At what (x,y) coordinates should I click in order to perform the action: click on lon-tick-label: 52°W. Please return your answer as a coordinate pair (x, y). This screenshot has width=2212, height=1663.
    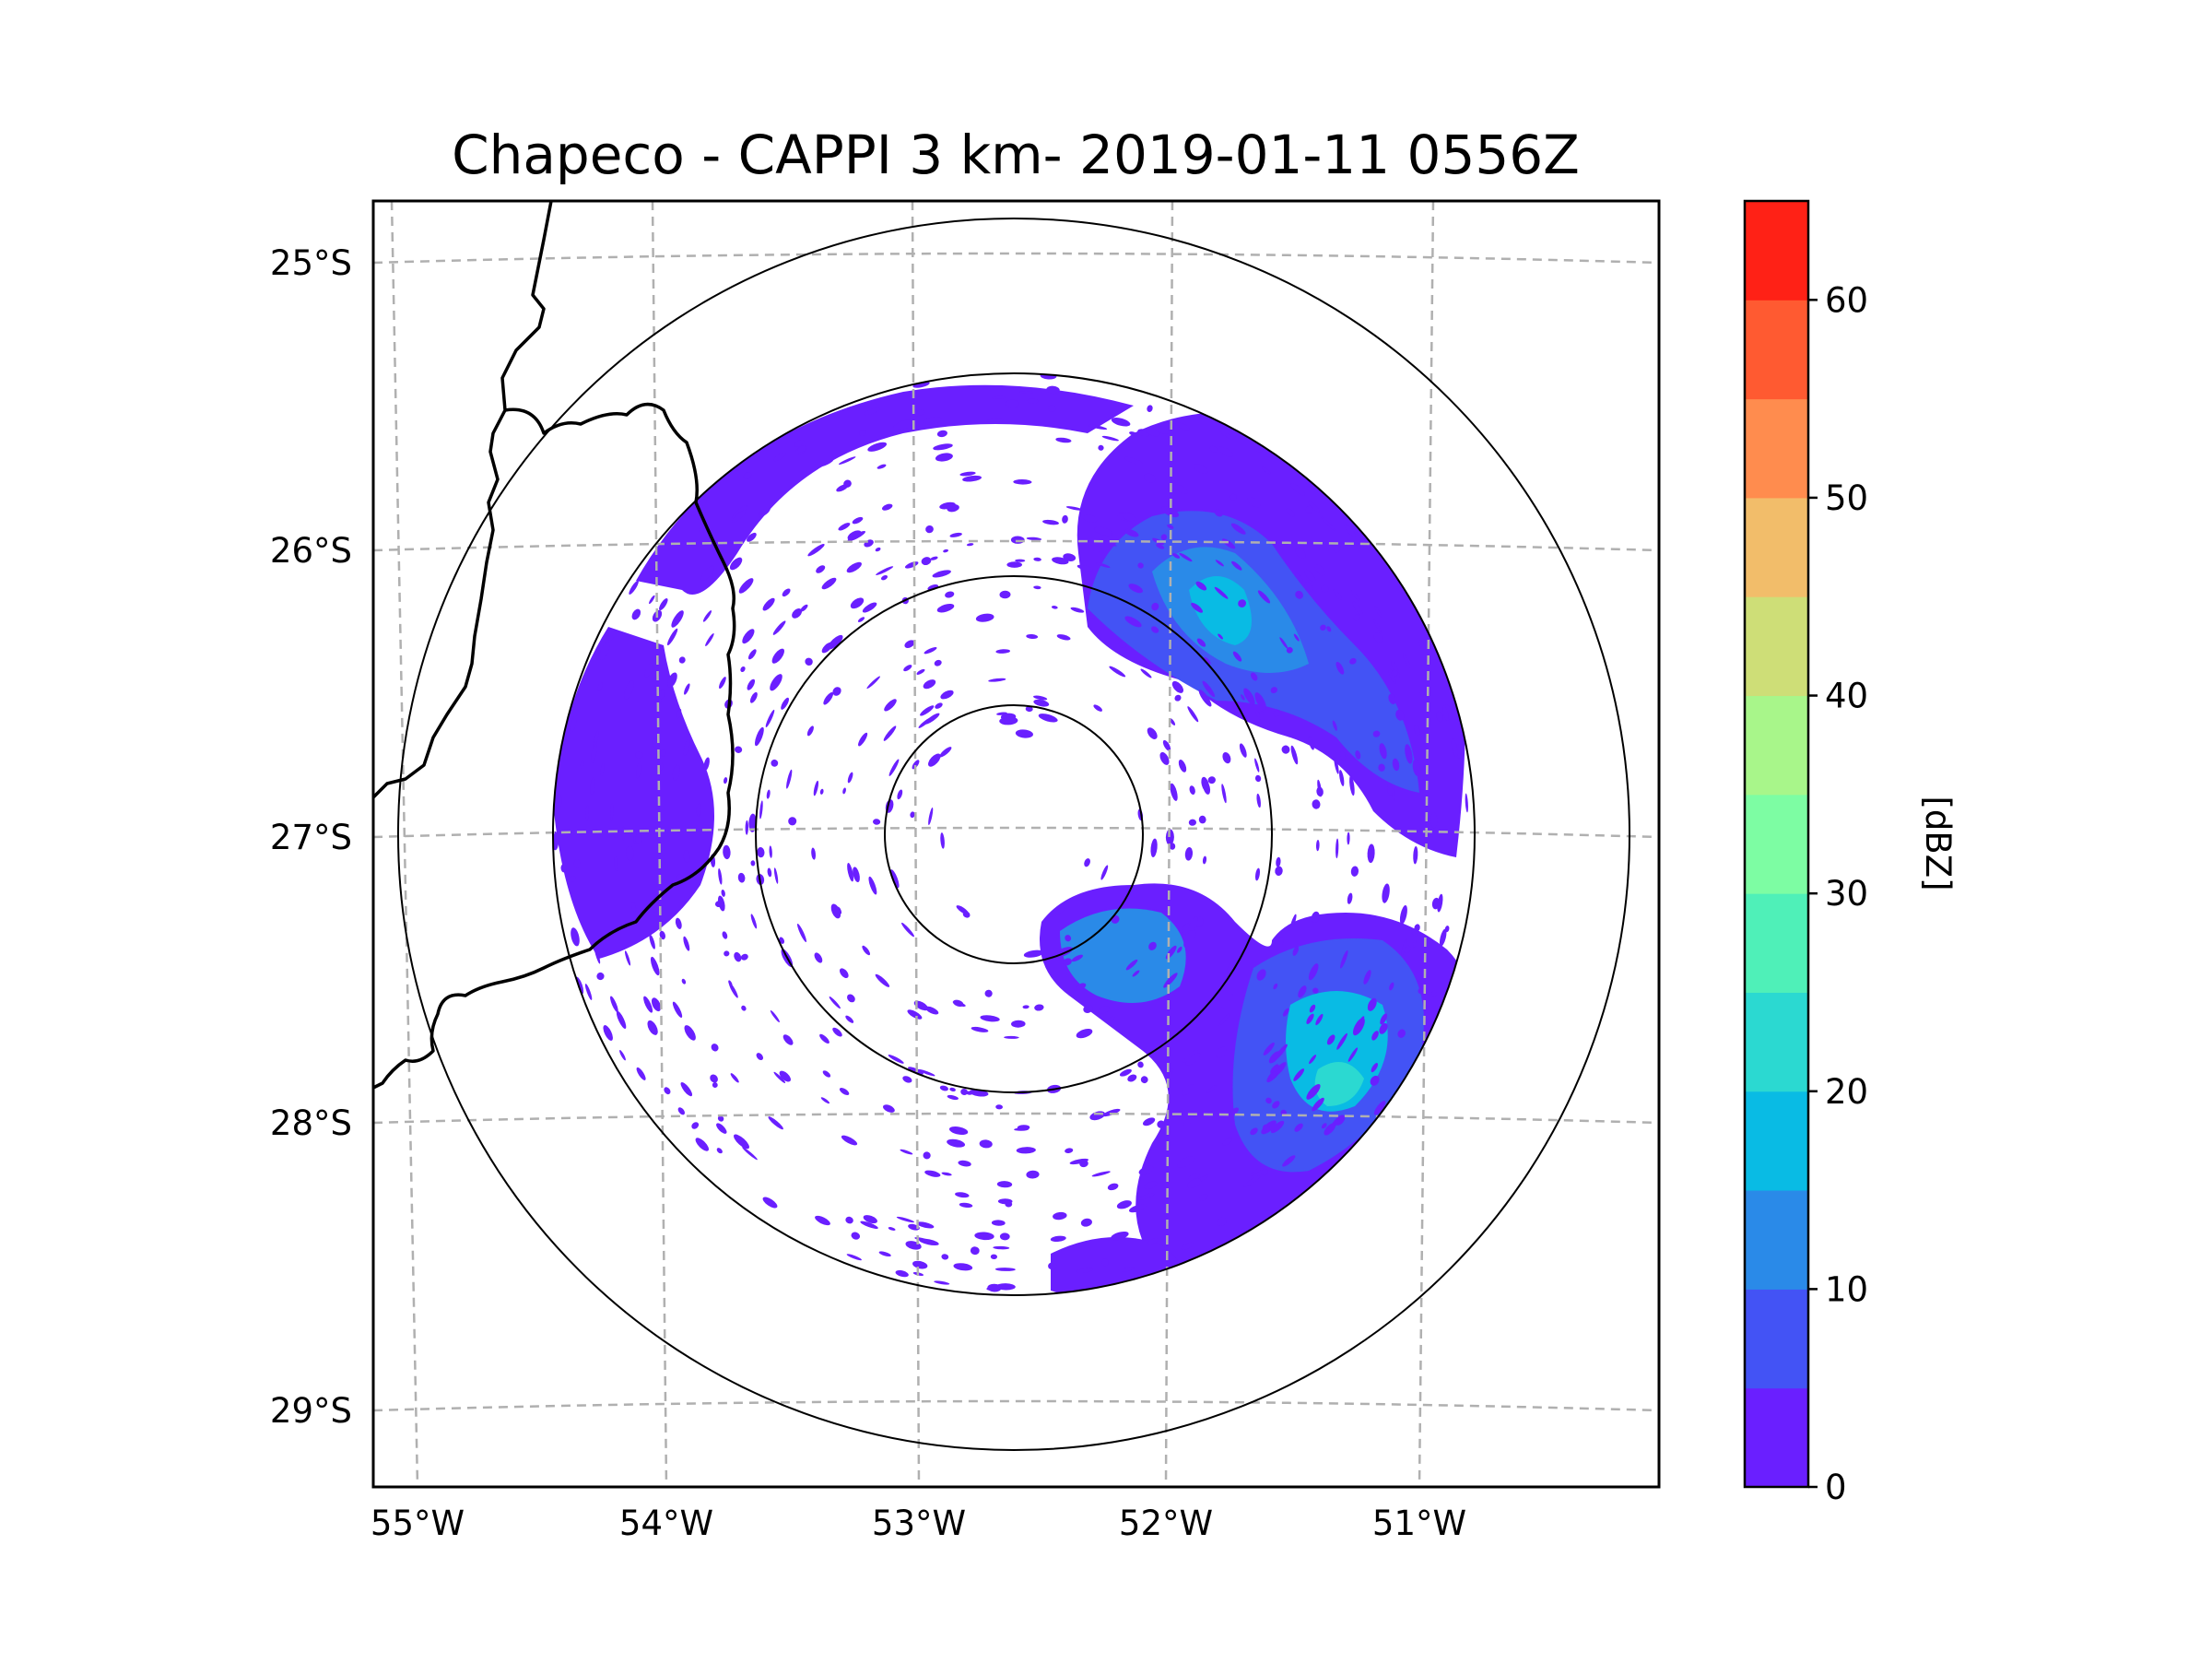
    Looking at the image, I should click on (1166, 1523).